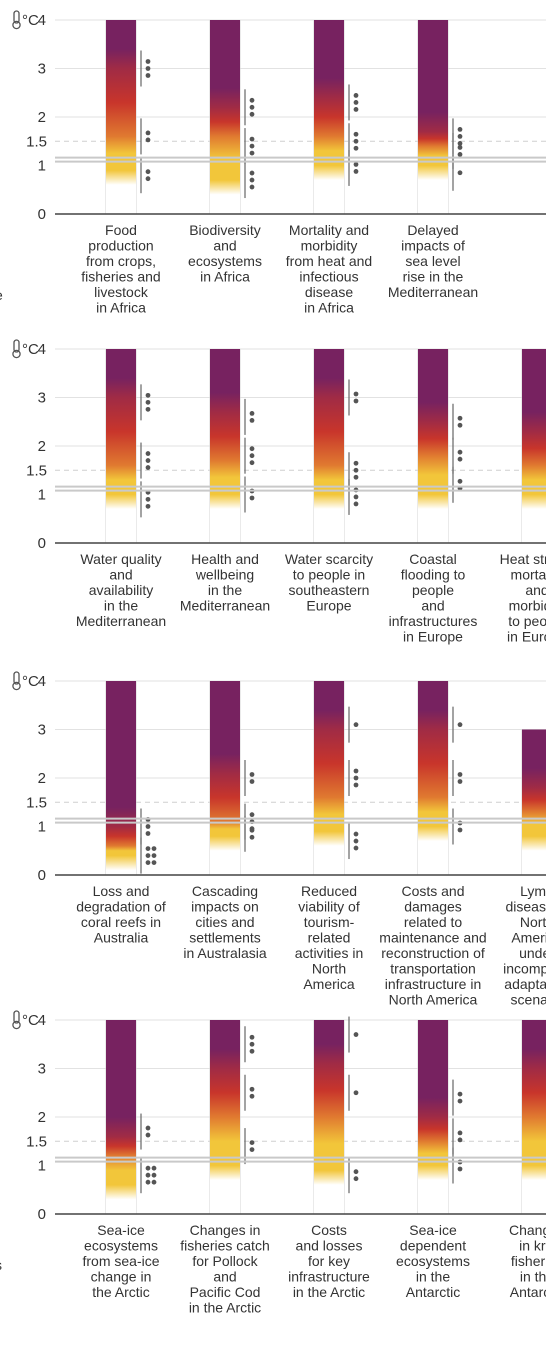 The height and width of the screenshot is (1358, 546). I want to click on category-label-line: Water scarcity, so click(329, 559).